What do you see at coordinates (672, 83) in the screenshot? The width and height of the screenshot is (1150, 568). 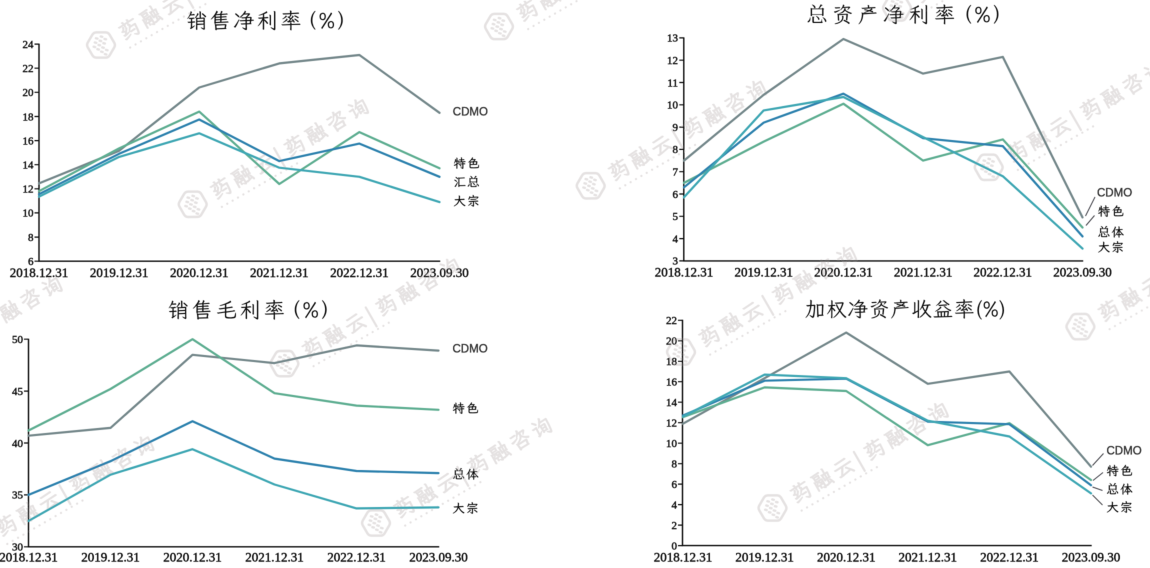 I see `svg-text: 11` at bounding box center [672, 83].